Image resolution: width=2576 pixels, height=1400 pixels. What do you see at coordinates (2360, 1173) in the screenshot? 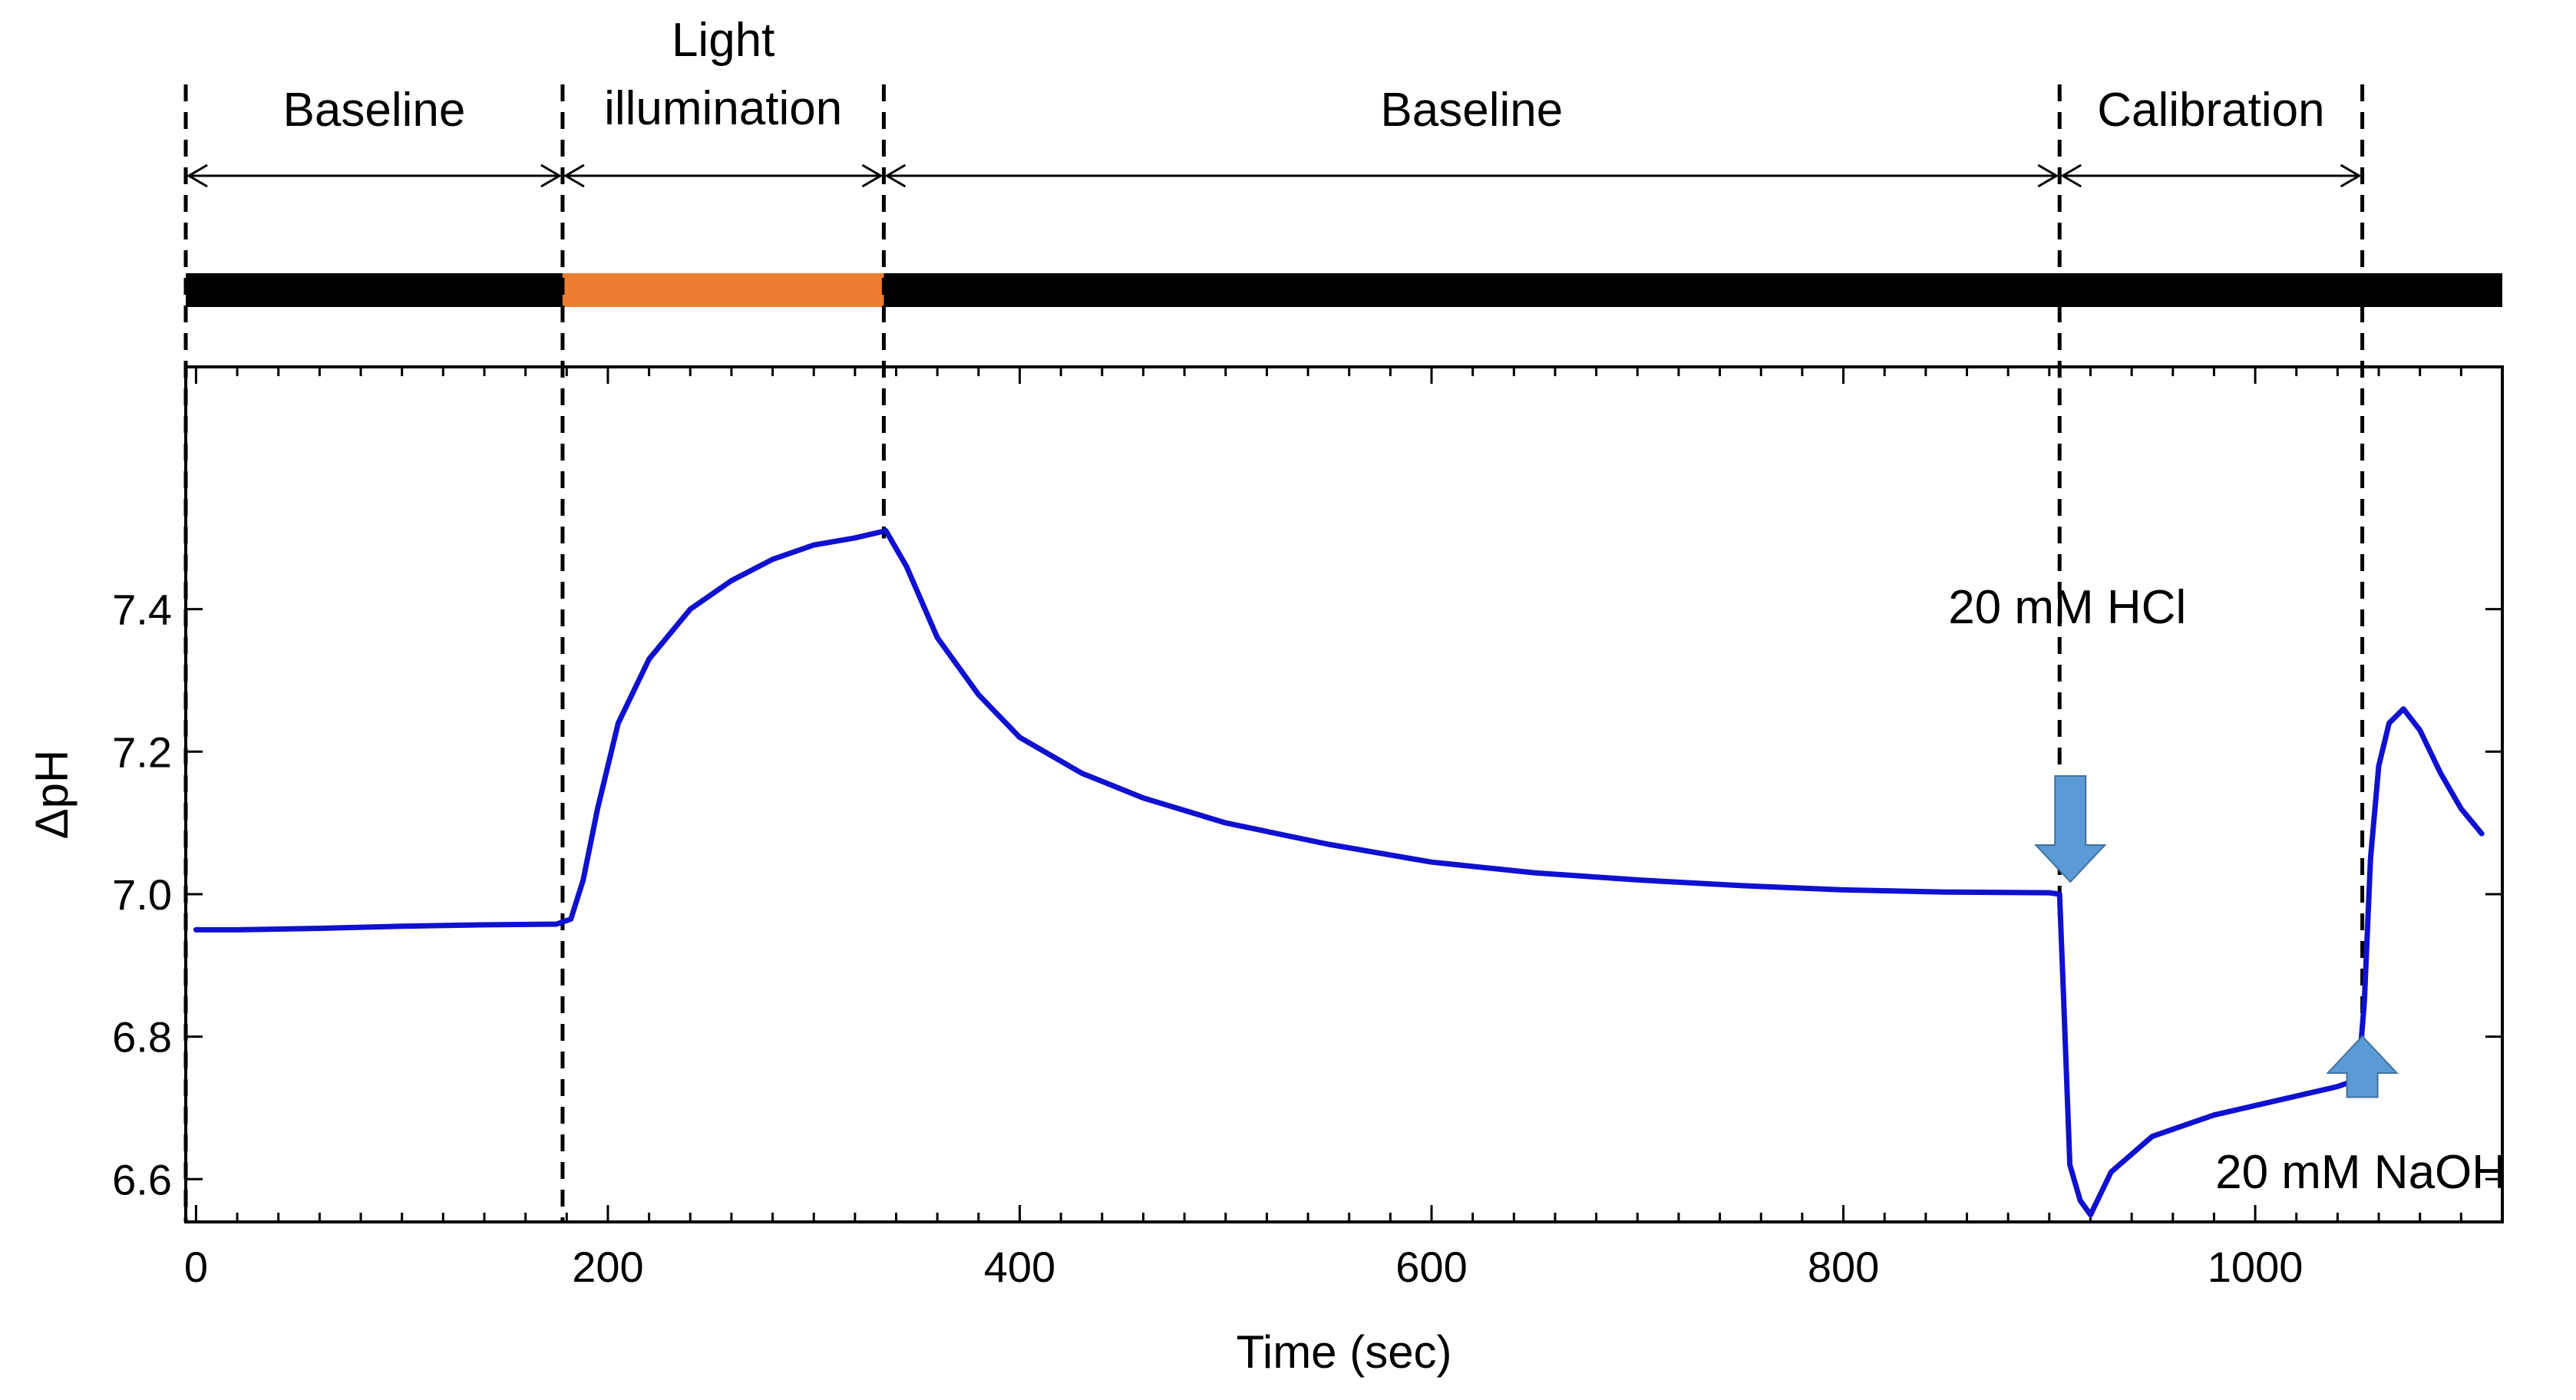
I see `naoh-annotation-label: 20 mM NaOH` at bounding box center [2360, 1173].